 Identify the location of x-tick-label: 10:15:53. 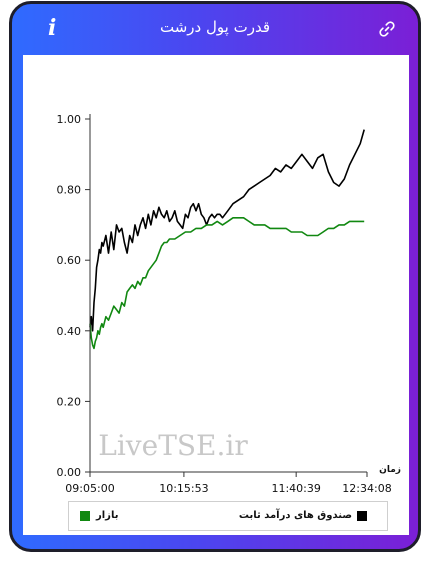
(183, 488).